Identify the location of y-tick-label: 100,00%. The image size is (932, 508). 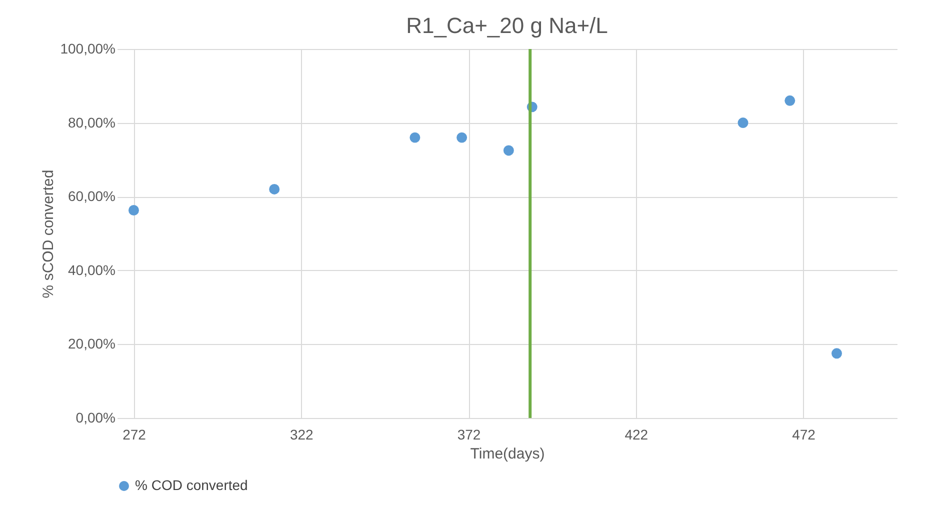
(88, 48).